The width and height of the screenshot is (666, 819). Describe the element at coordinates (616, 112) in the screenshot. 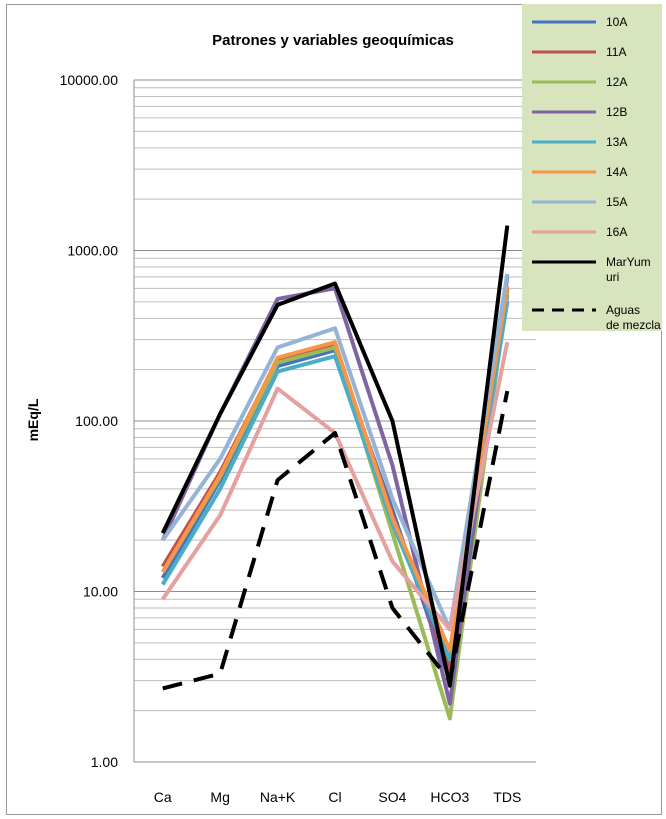

I see `legend-label: 12B` at that location.